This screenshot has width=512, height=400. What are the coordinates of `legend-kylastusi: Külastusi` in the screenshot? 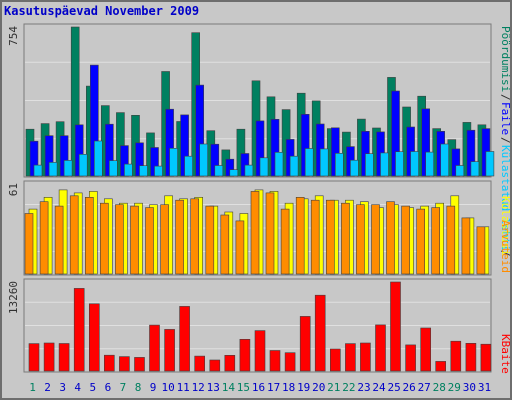 It's located at (505, 226).